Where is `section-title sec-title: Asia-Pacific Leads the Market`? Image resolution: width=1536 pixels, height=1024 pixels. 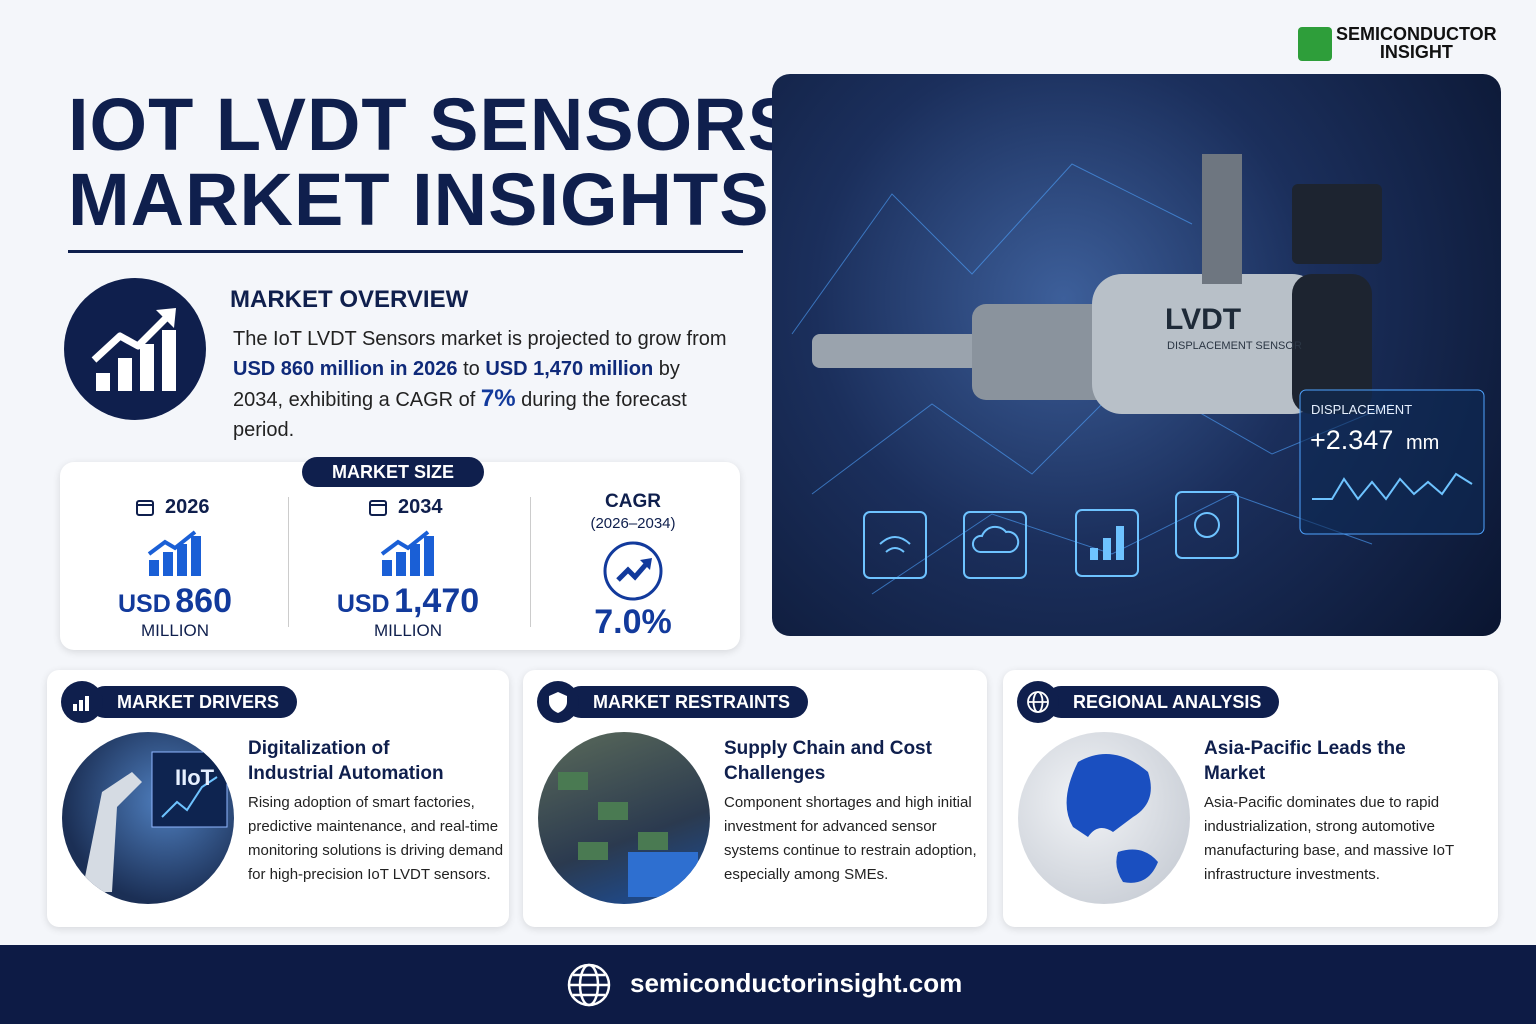
section-title sec-title: Asia-Pacific Leads the Market is located at coordinates (1305, 761).